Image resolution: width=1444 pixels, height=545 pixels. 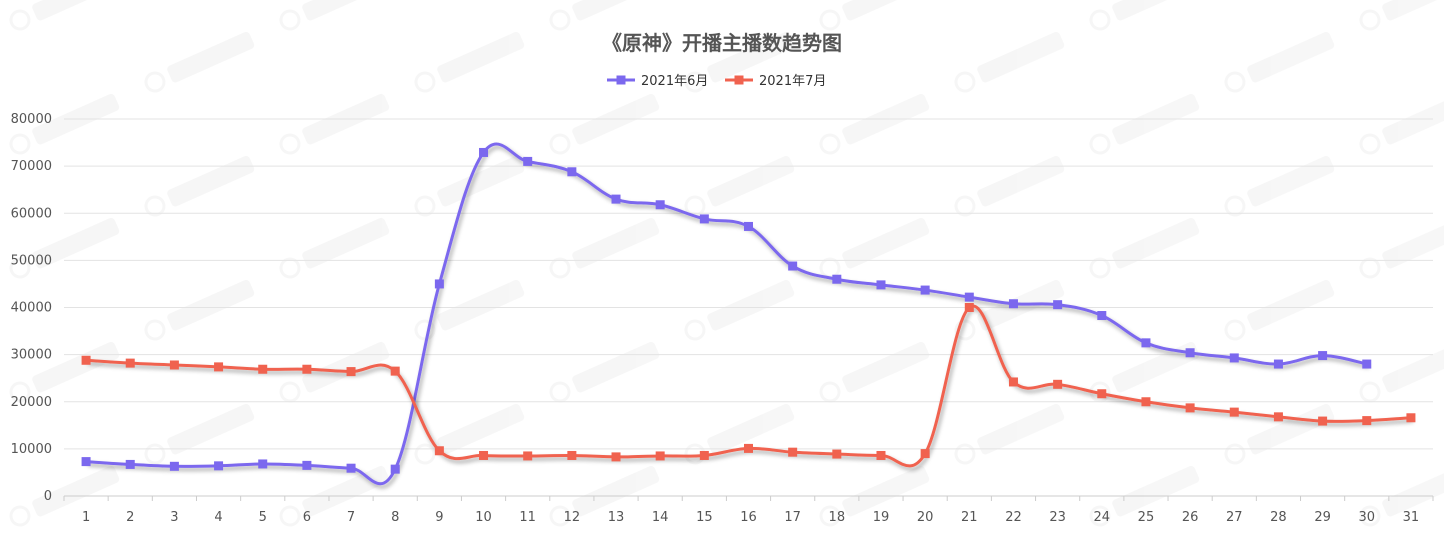 What do you see at coordinates (483, 517) in the screenshot?
I see `x-tick-label: 10` at bounding box center [483, 517].